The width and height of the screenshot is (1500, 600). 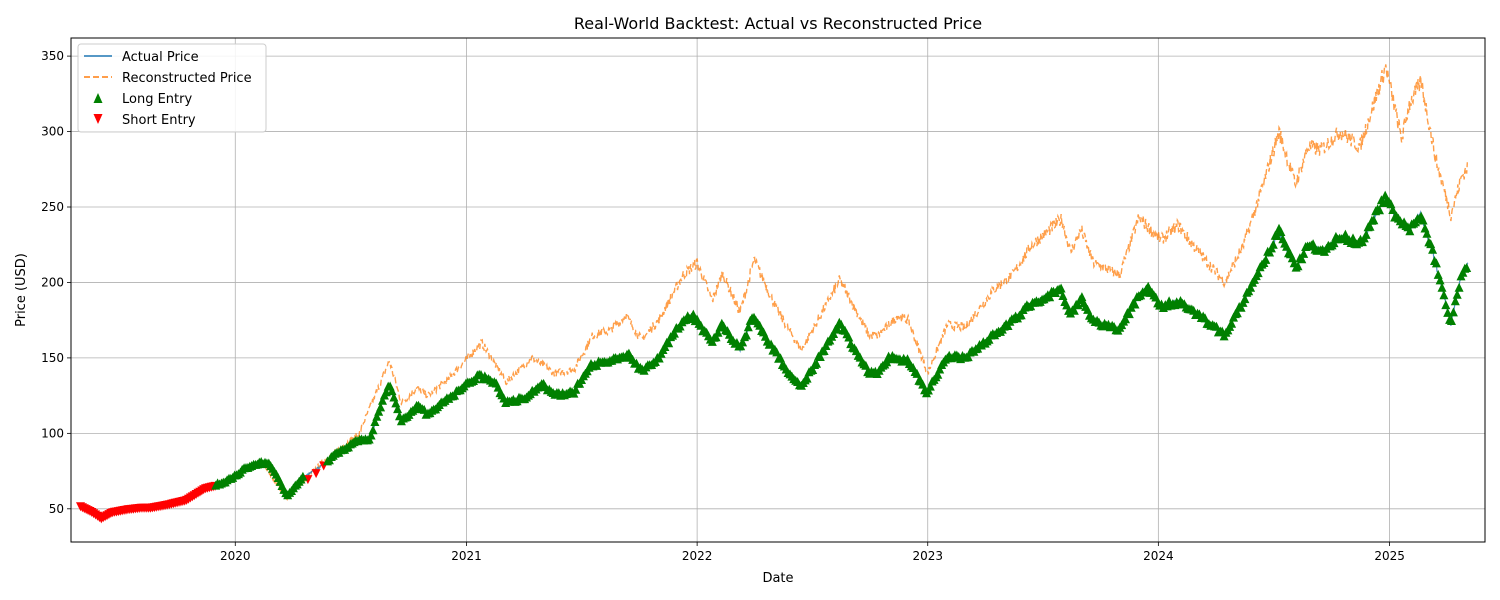 I want to click on y-tick-label: 150, so click(x=52, y=358).